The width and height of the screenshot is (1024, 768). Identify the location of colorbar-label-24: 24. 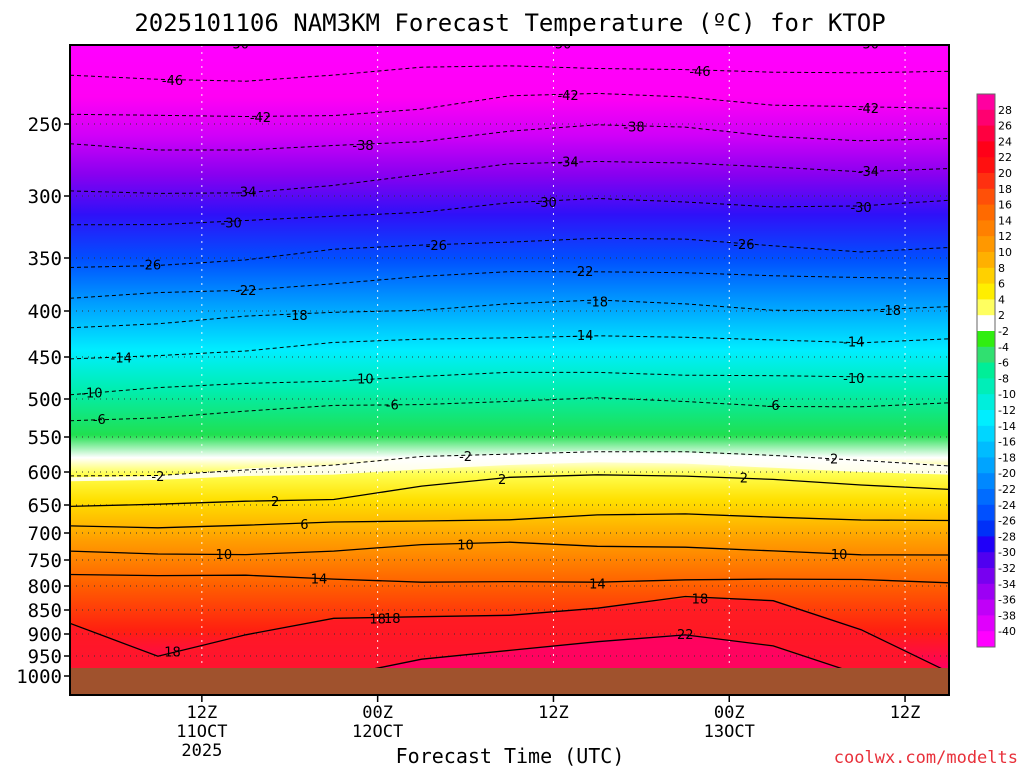
(1005, 141).